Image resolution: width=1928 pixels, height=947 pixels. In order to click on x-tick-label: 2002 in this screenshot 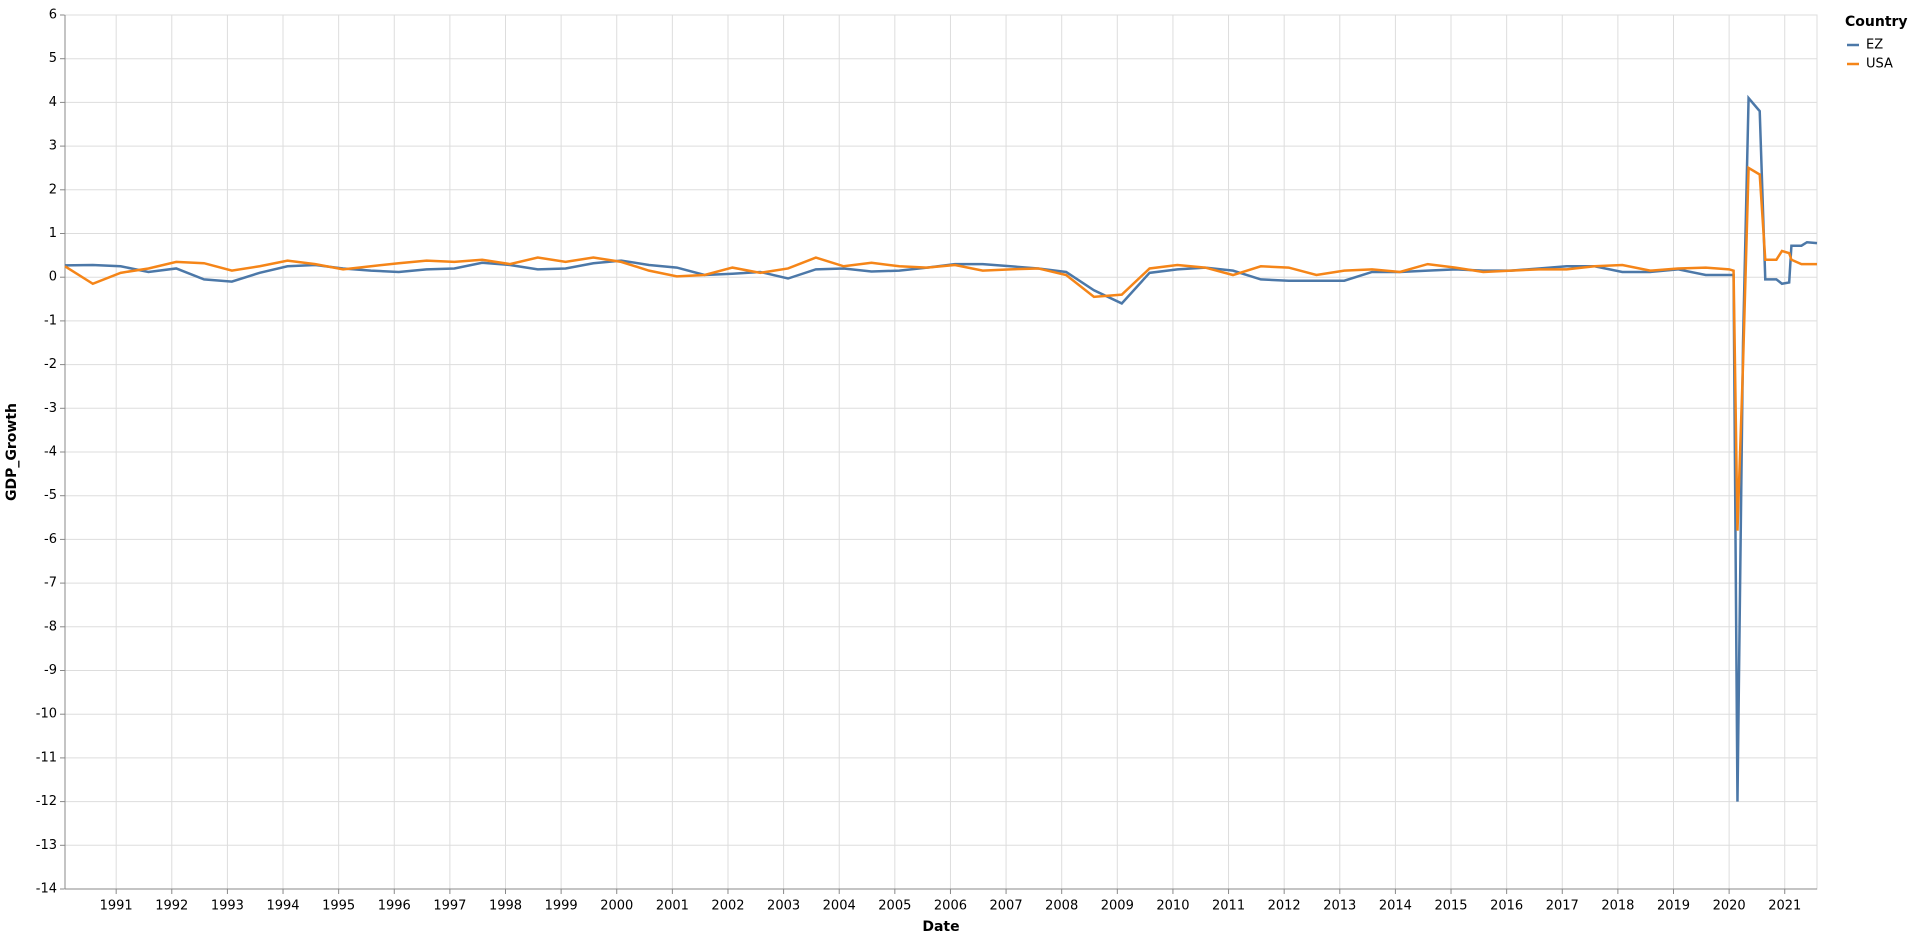, I will do `click(727, 906)`.